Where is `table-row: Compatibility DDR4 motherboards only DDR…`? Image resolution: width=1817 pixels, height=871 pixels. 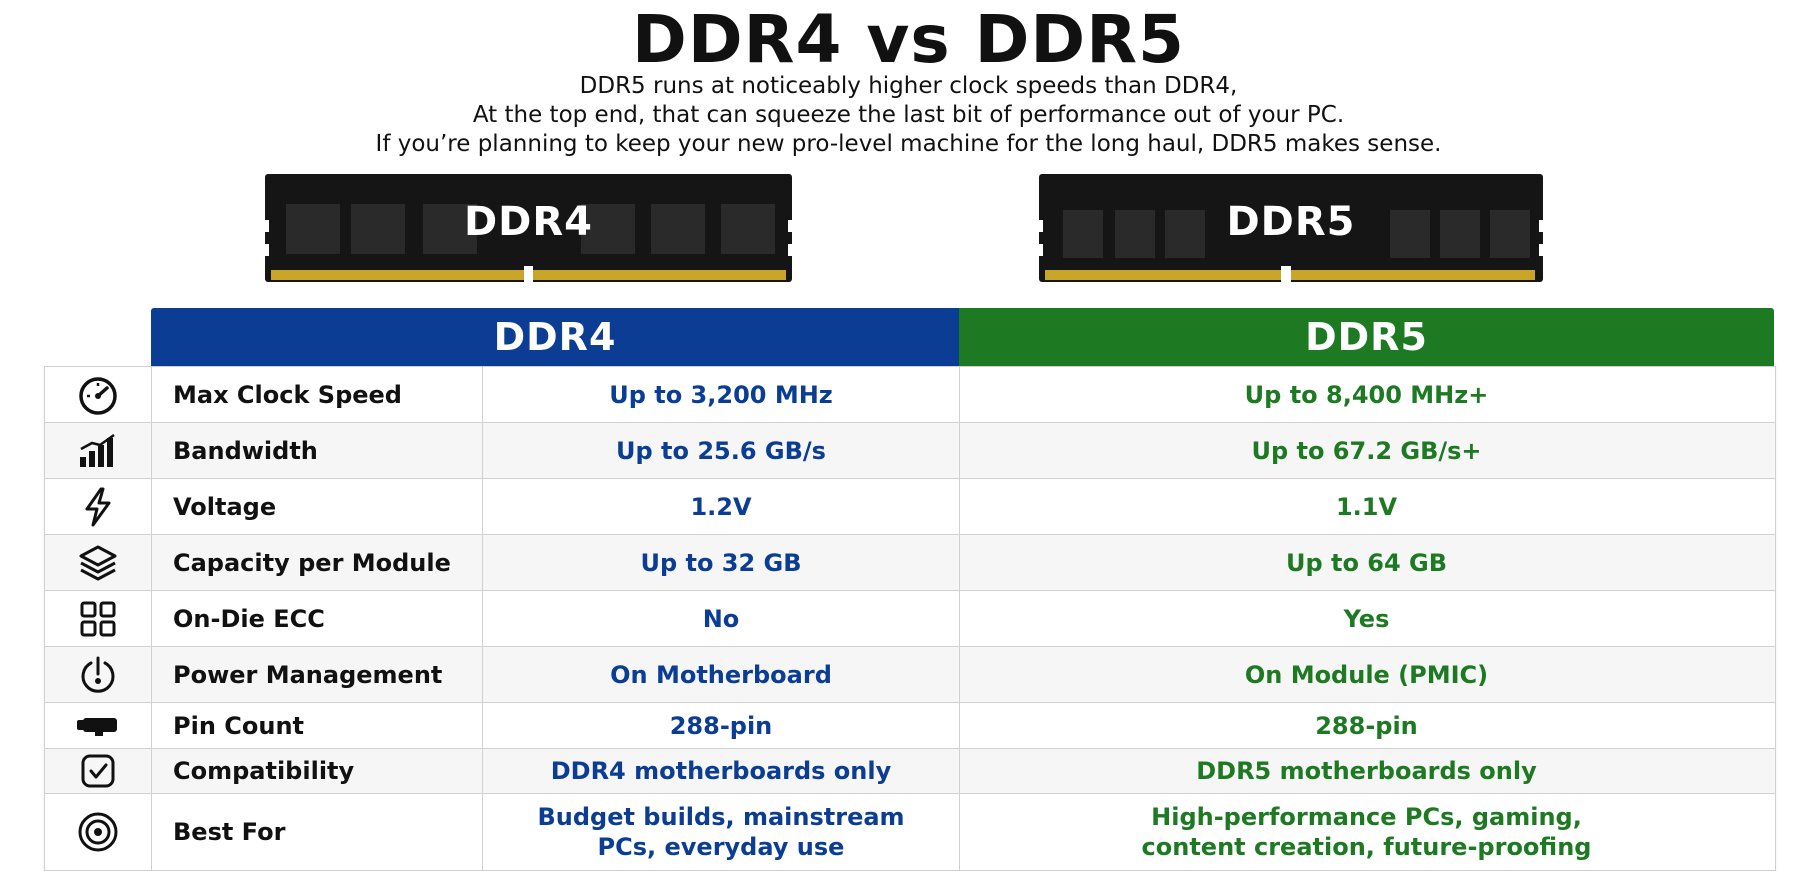 table-row: Compatibility DDR4 motherboards only DDR… is located at coordinates (910, 770).